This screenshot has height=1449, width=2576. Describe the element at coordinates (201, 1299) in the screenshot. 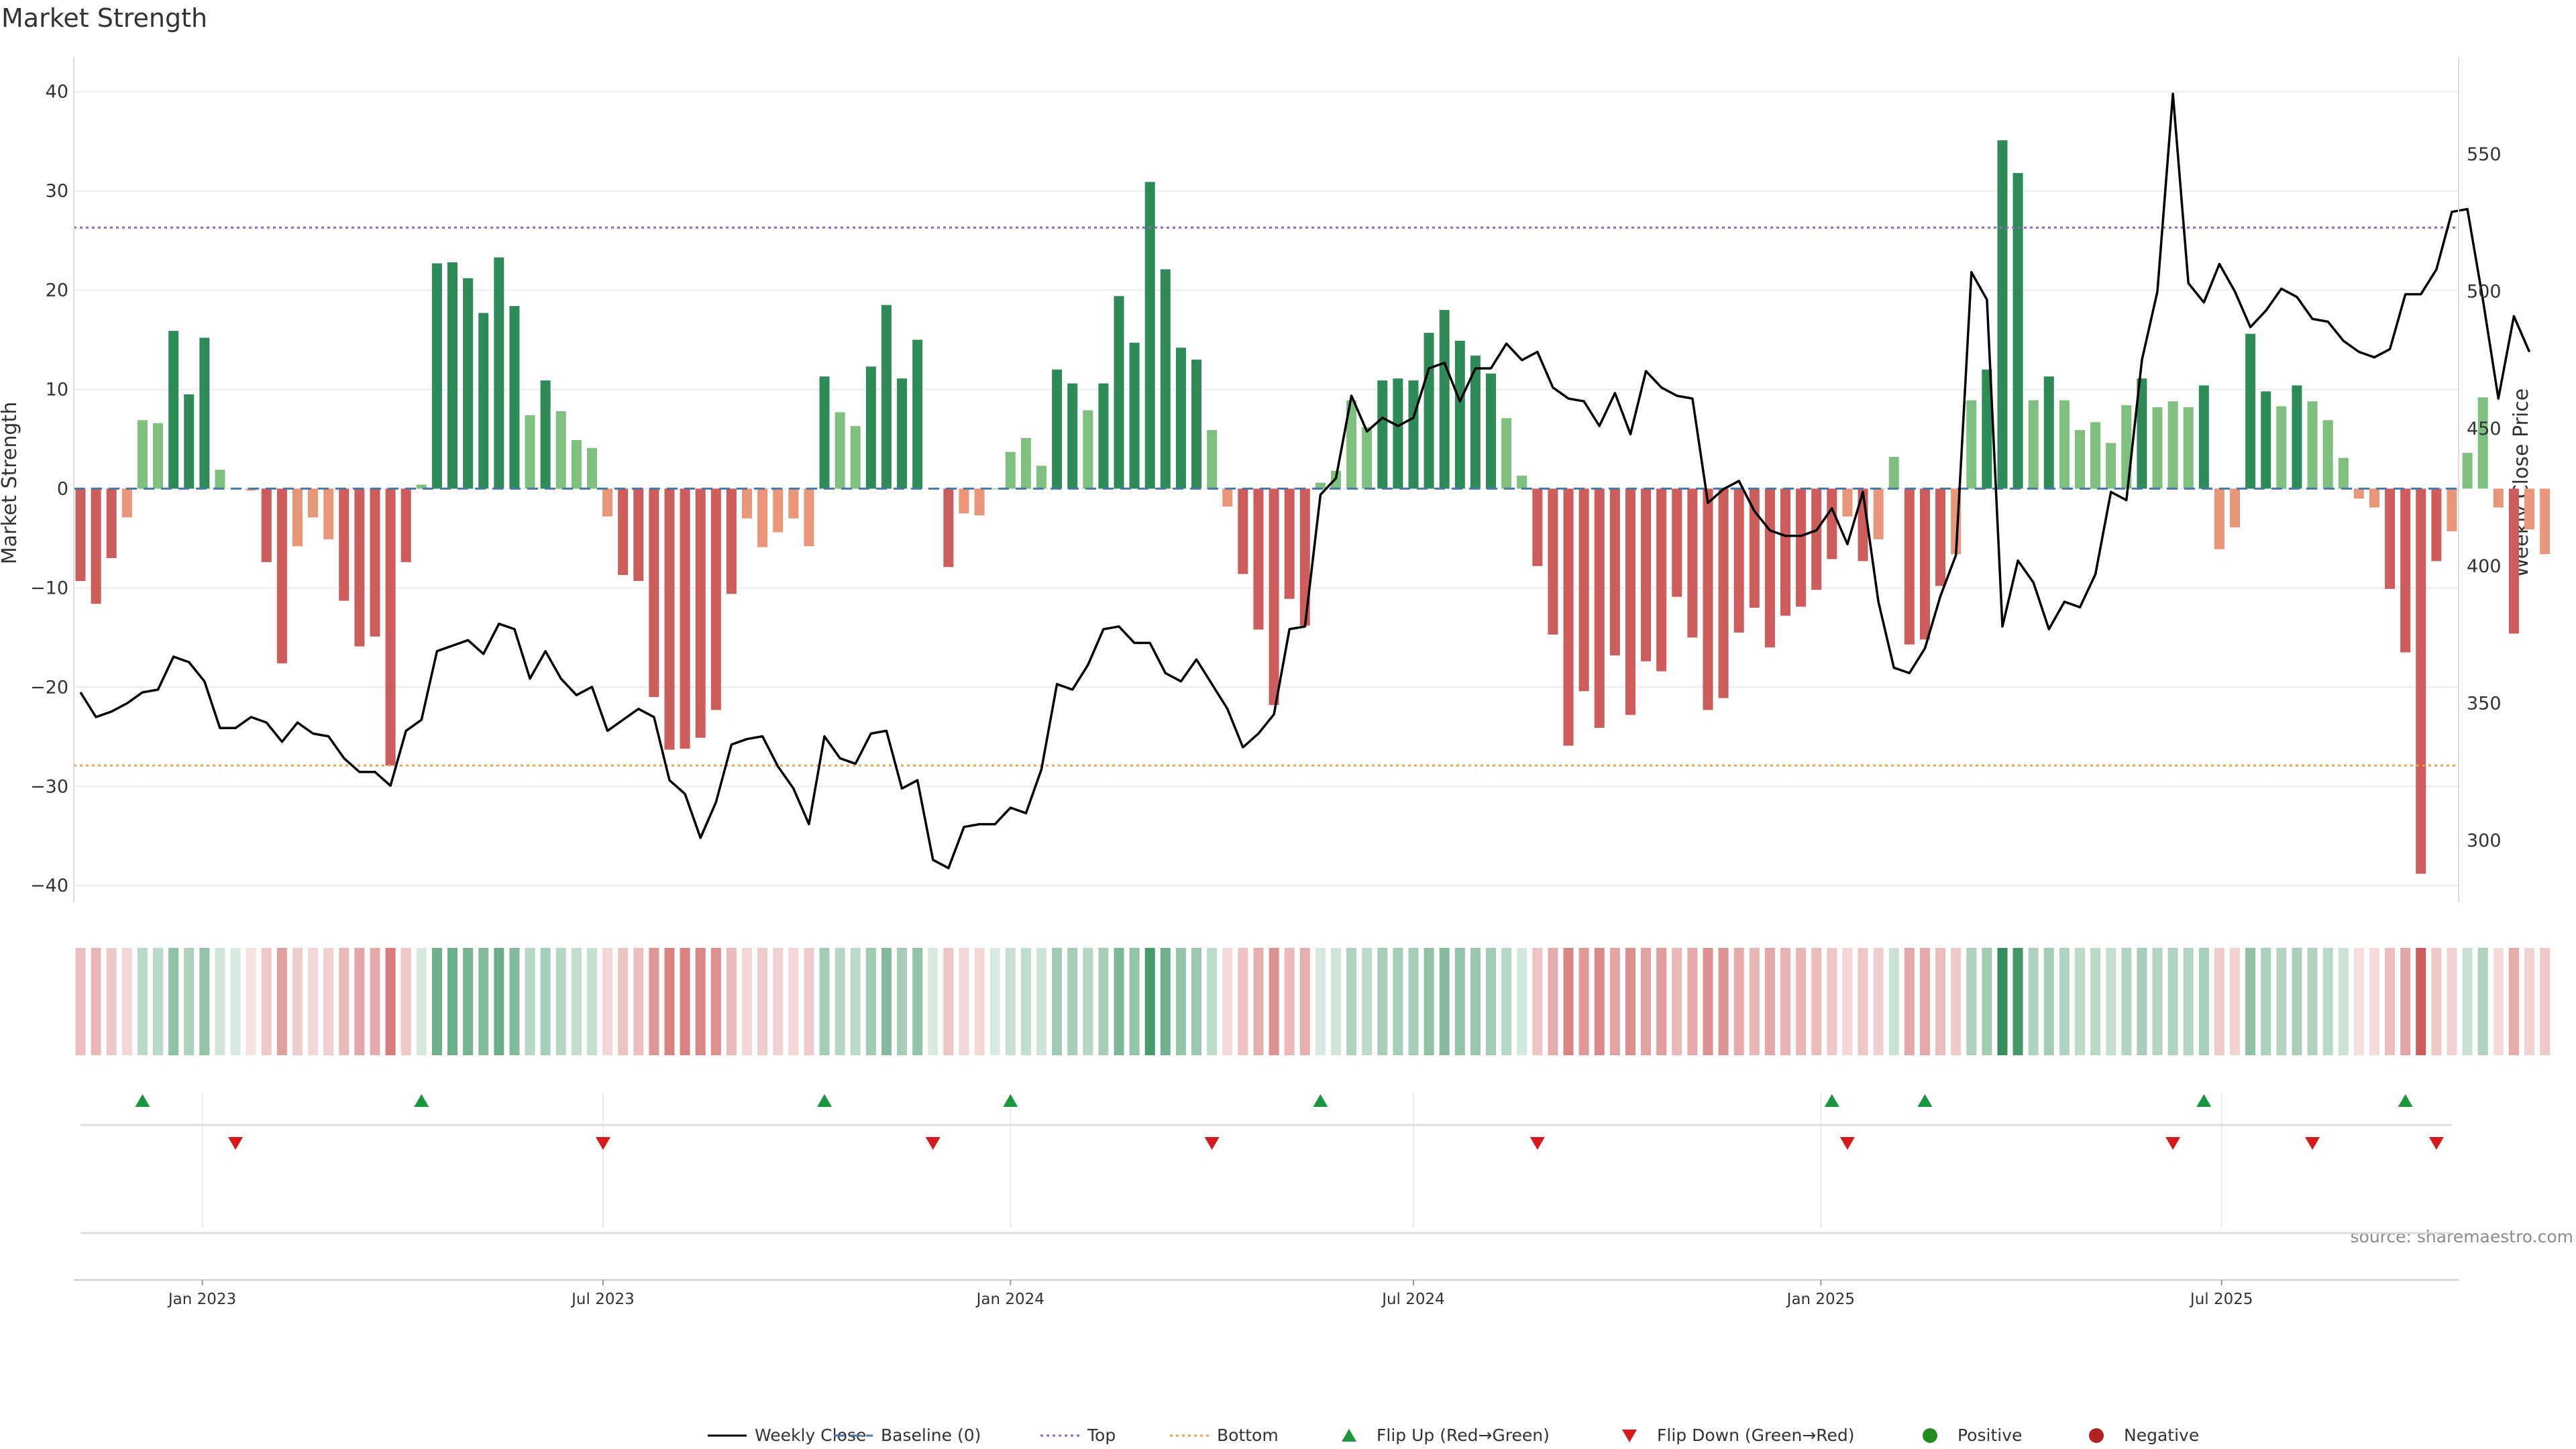

I see `x-tick-label: Jan 2023` at that location.